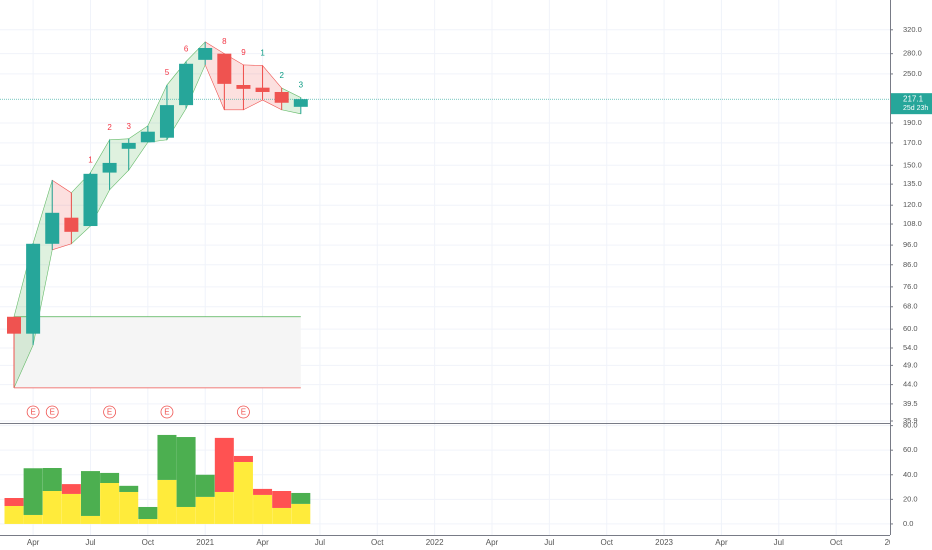  Describe the element at coordinates (912, 223) in the screenshot. I see `y-tick-label: 108.0` at that location.